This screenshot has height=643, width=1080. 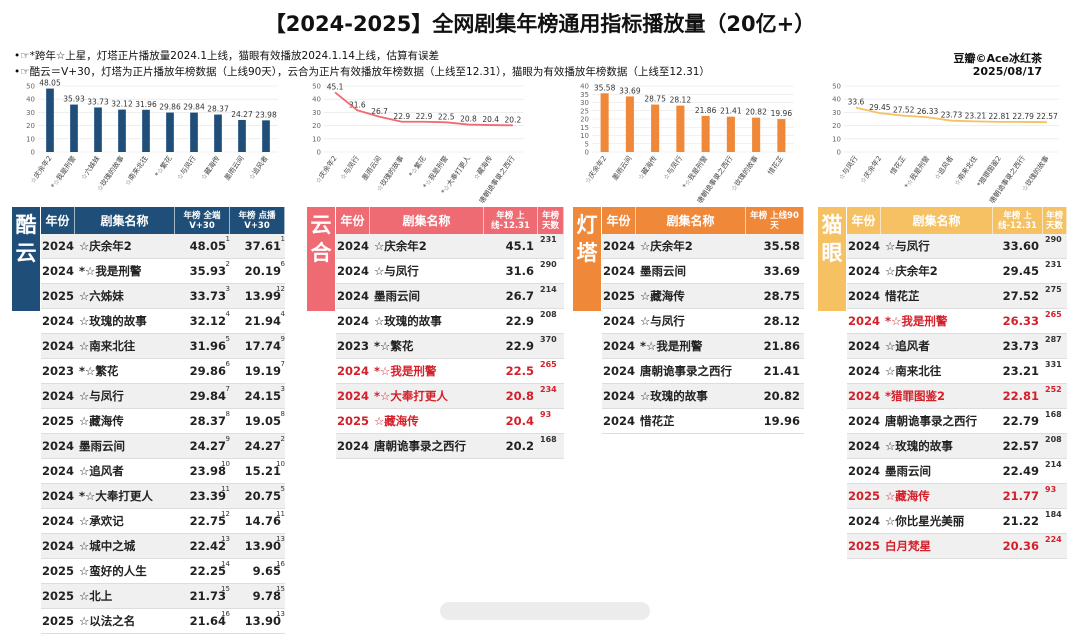 What do you see at coordinates (411, 396) in the screenshot?
I see `name-cell: *☆大奉打更人` at bounding box center [411, 396].